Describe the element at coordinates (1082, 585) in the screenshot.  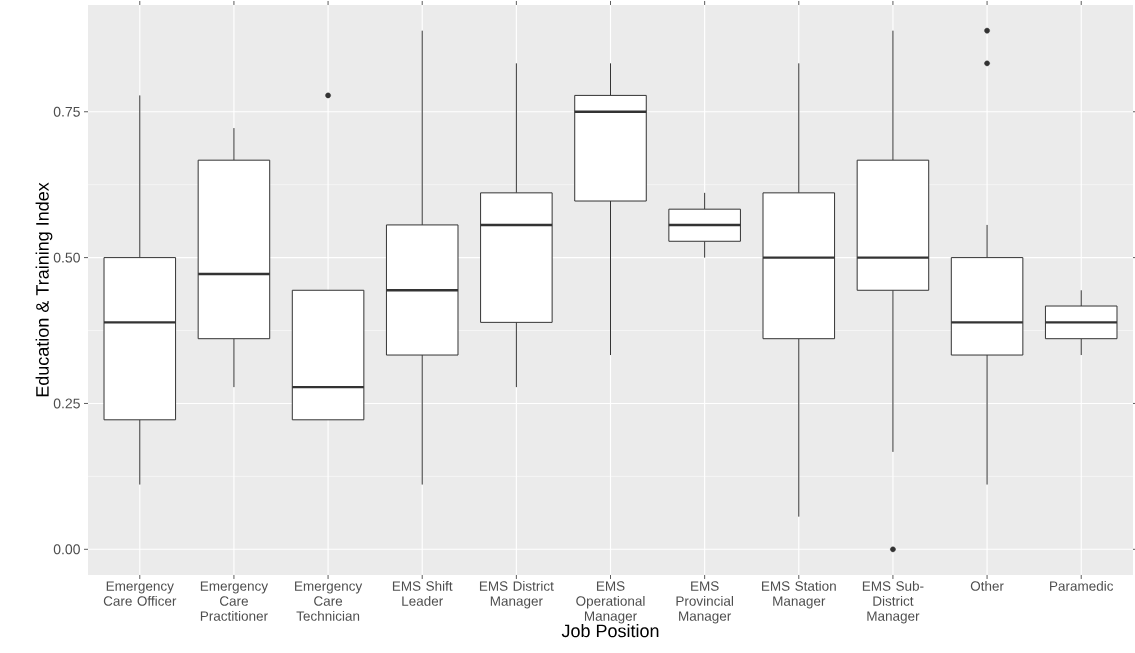
I see `x-tick-label: Paramedic` at that location.